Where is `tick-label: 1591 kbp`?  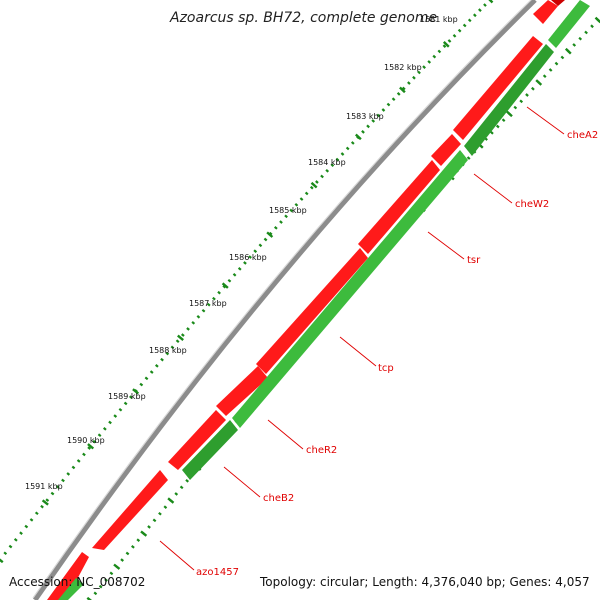
tick-label: 1591 kbp is located at coordinates (44, 486).